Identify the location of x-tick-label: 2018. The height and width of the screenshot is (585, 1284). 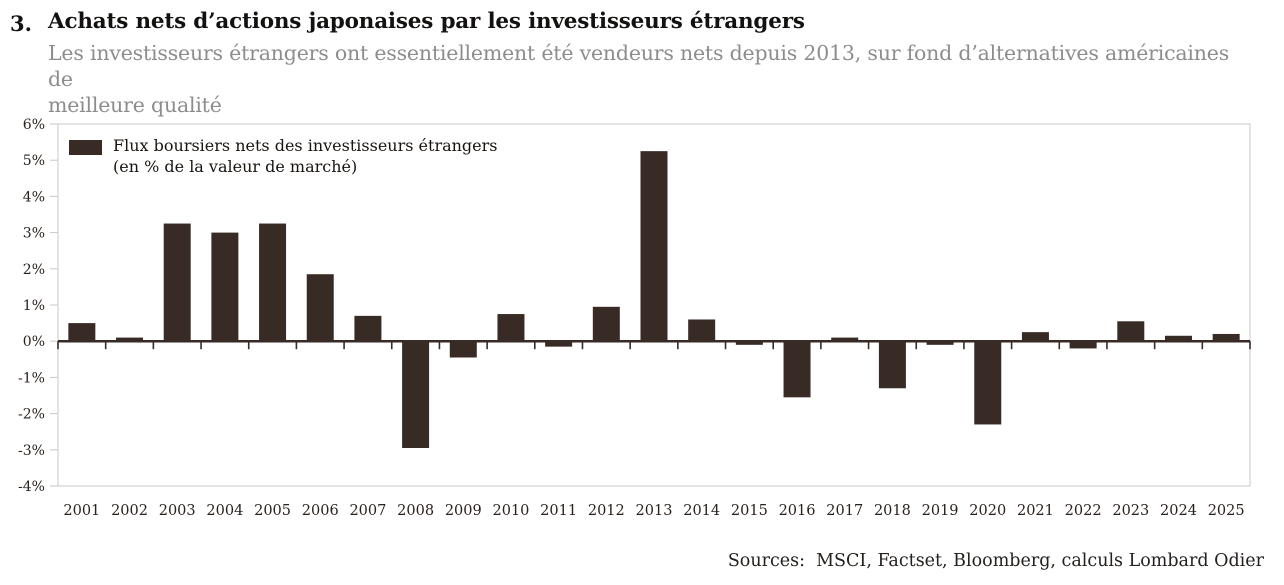
(892, 511).